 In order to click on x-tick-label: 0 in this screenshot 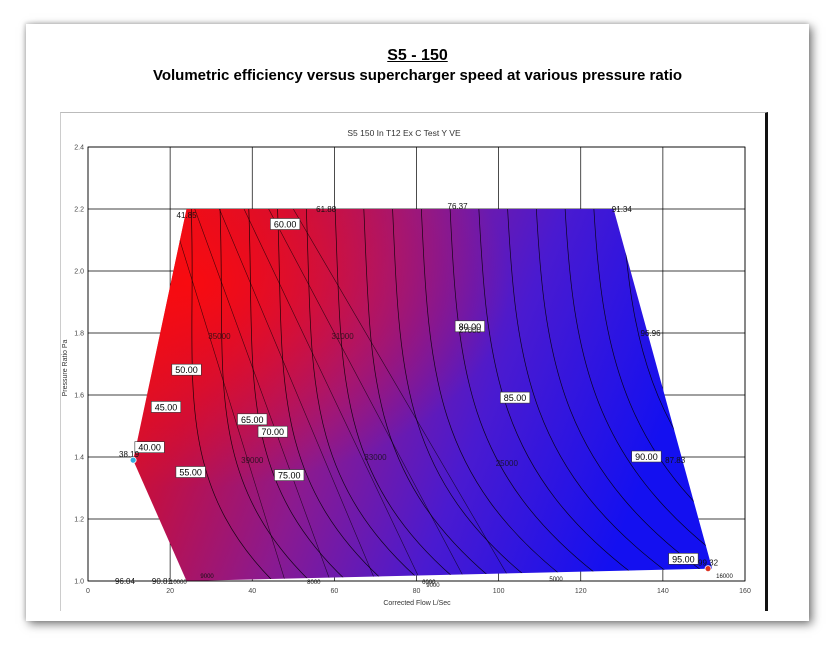, I will do `click(88, 591)`.